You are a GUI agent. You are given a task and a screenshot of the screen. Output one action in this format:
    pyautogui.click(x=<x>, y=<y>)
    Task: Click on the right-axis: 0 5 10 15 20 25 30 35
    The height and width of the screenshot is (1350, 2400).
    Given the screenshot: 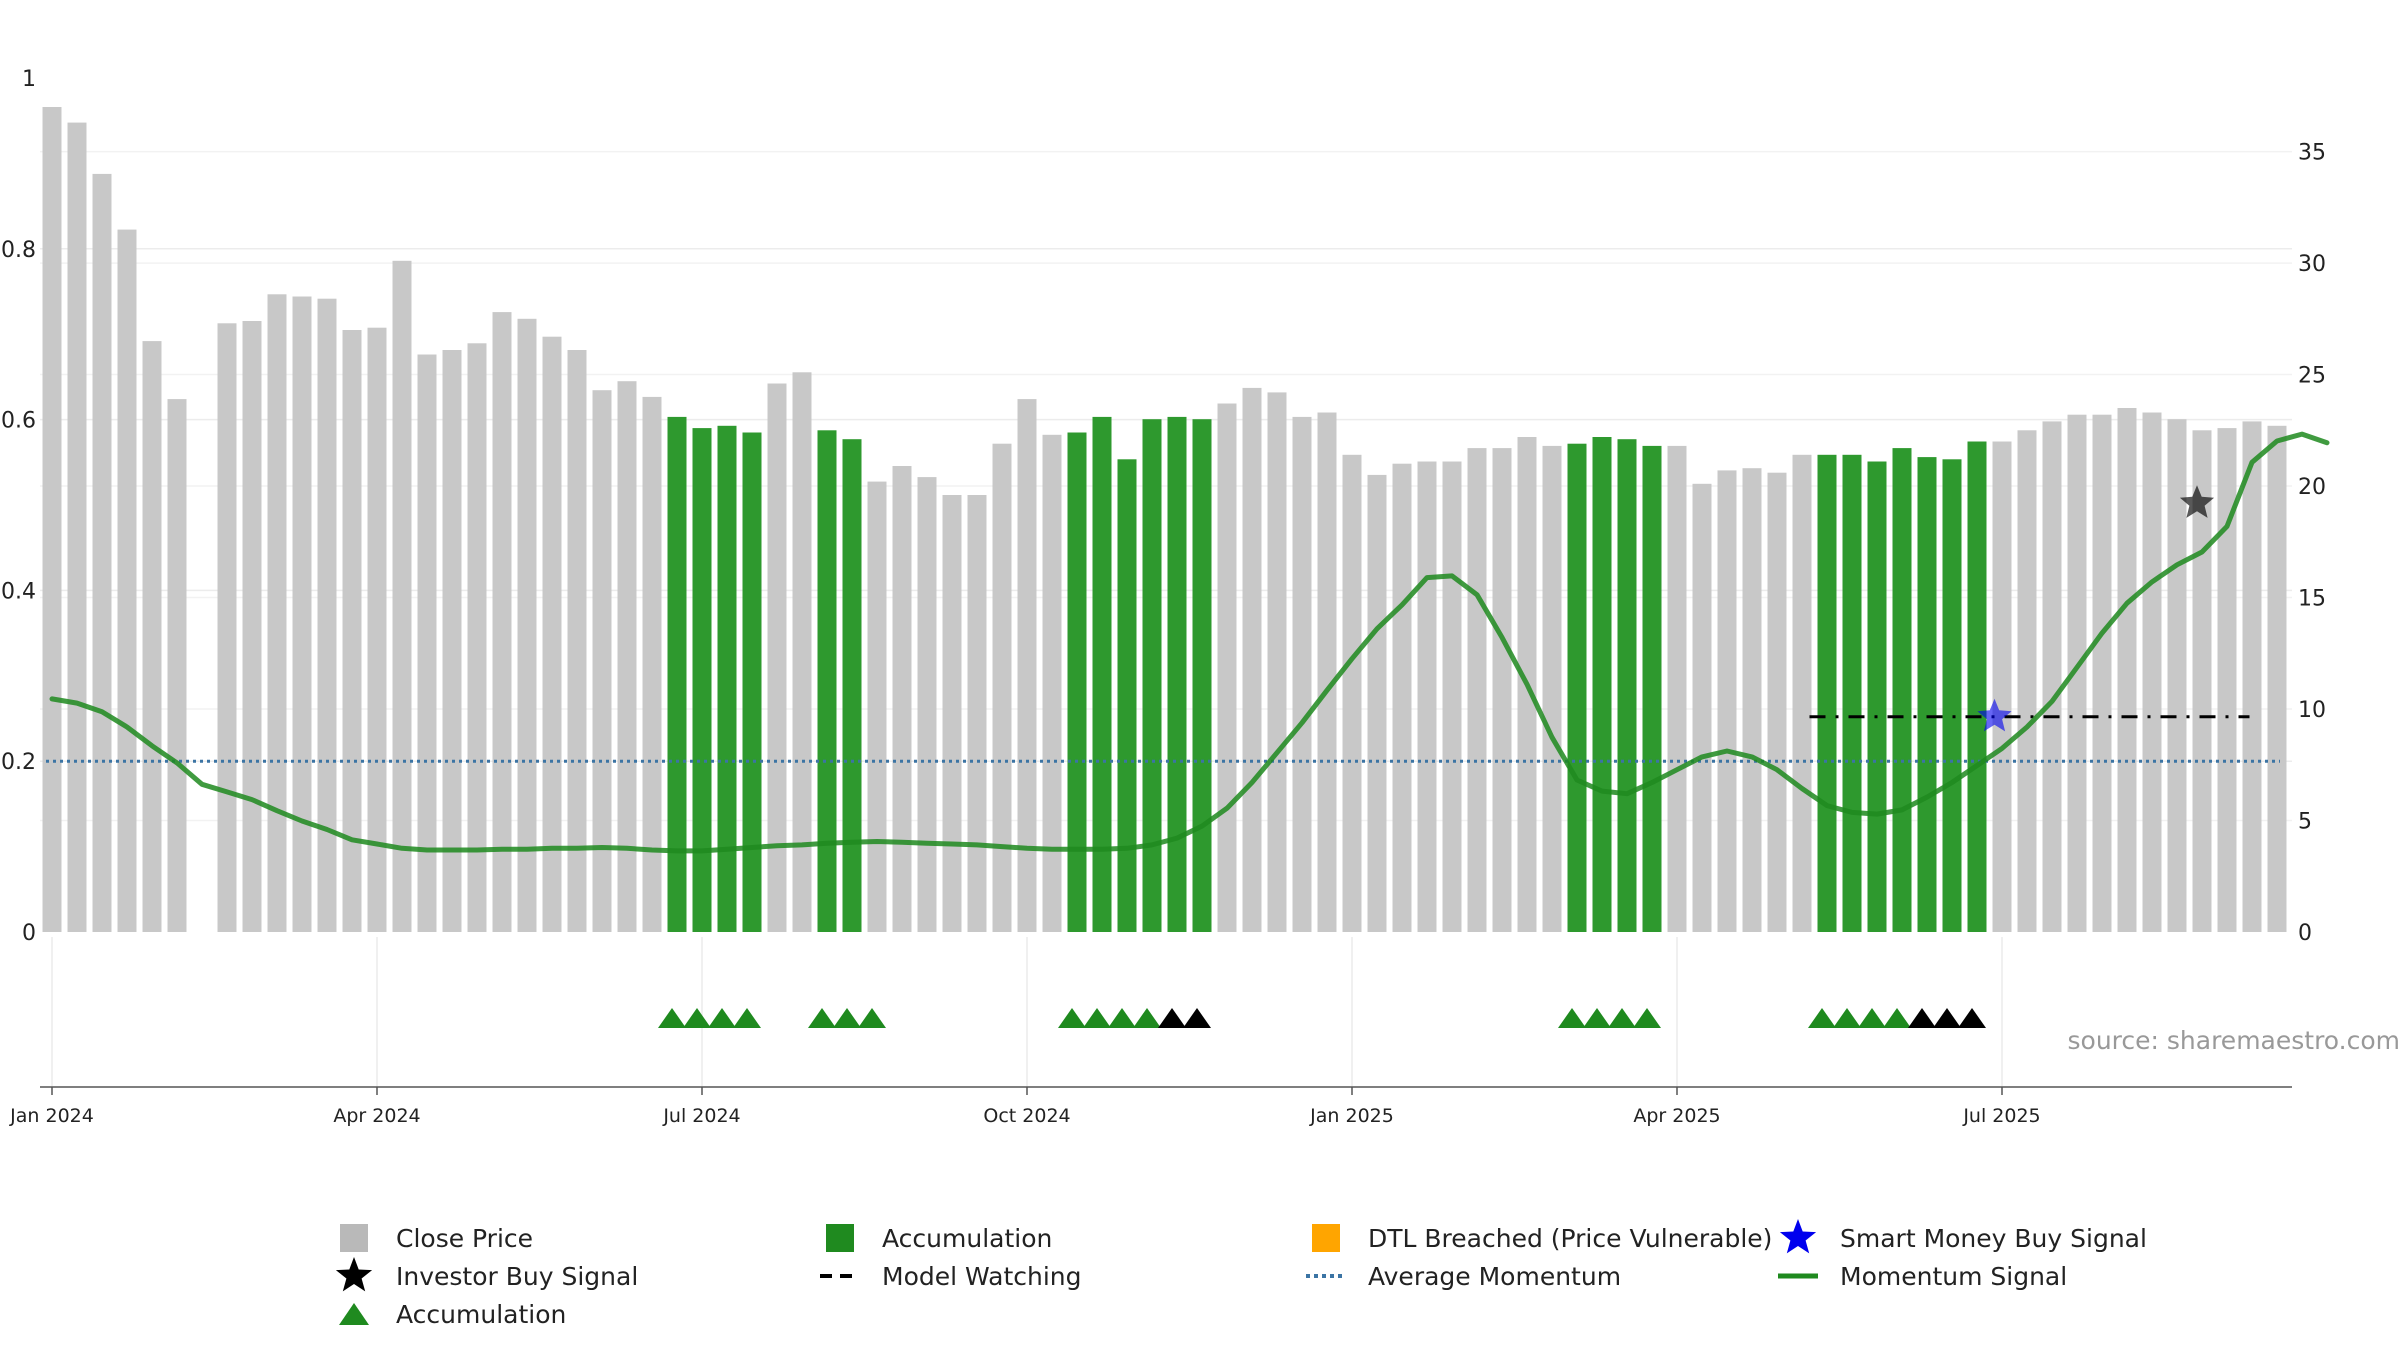 What is the action you would take?
    pyautogui.click(x=2312, y=543)
    